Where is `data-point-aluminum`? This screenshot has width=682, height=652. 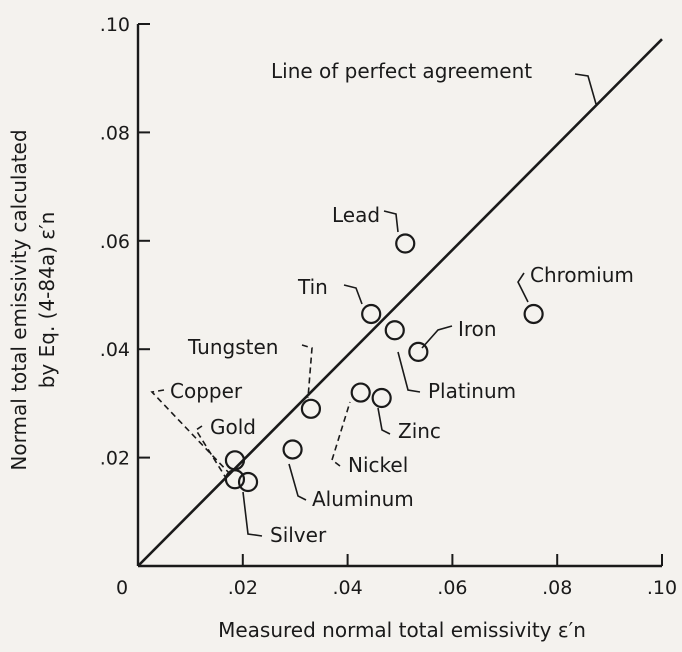
data-point-aluminum is located at coordinates (292, 449).